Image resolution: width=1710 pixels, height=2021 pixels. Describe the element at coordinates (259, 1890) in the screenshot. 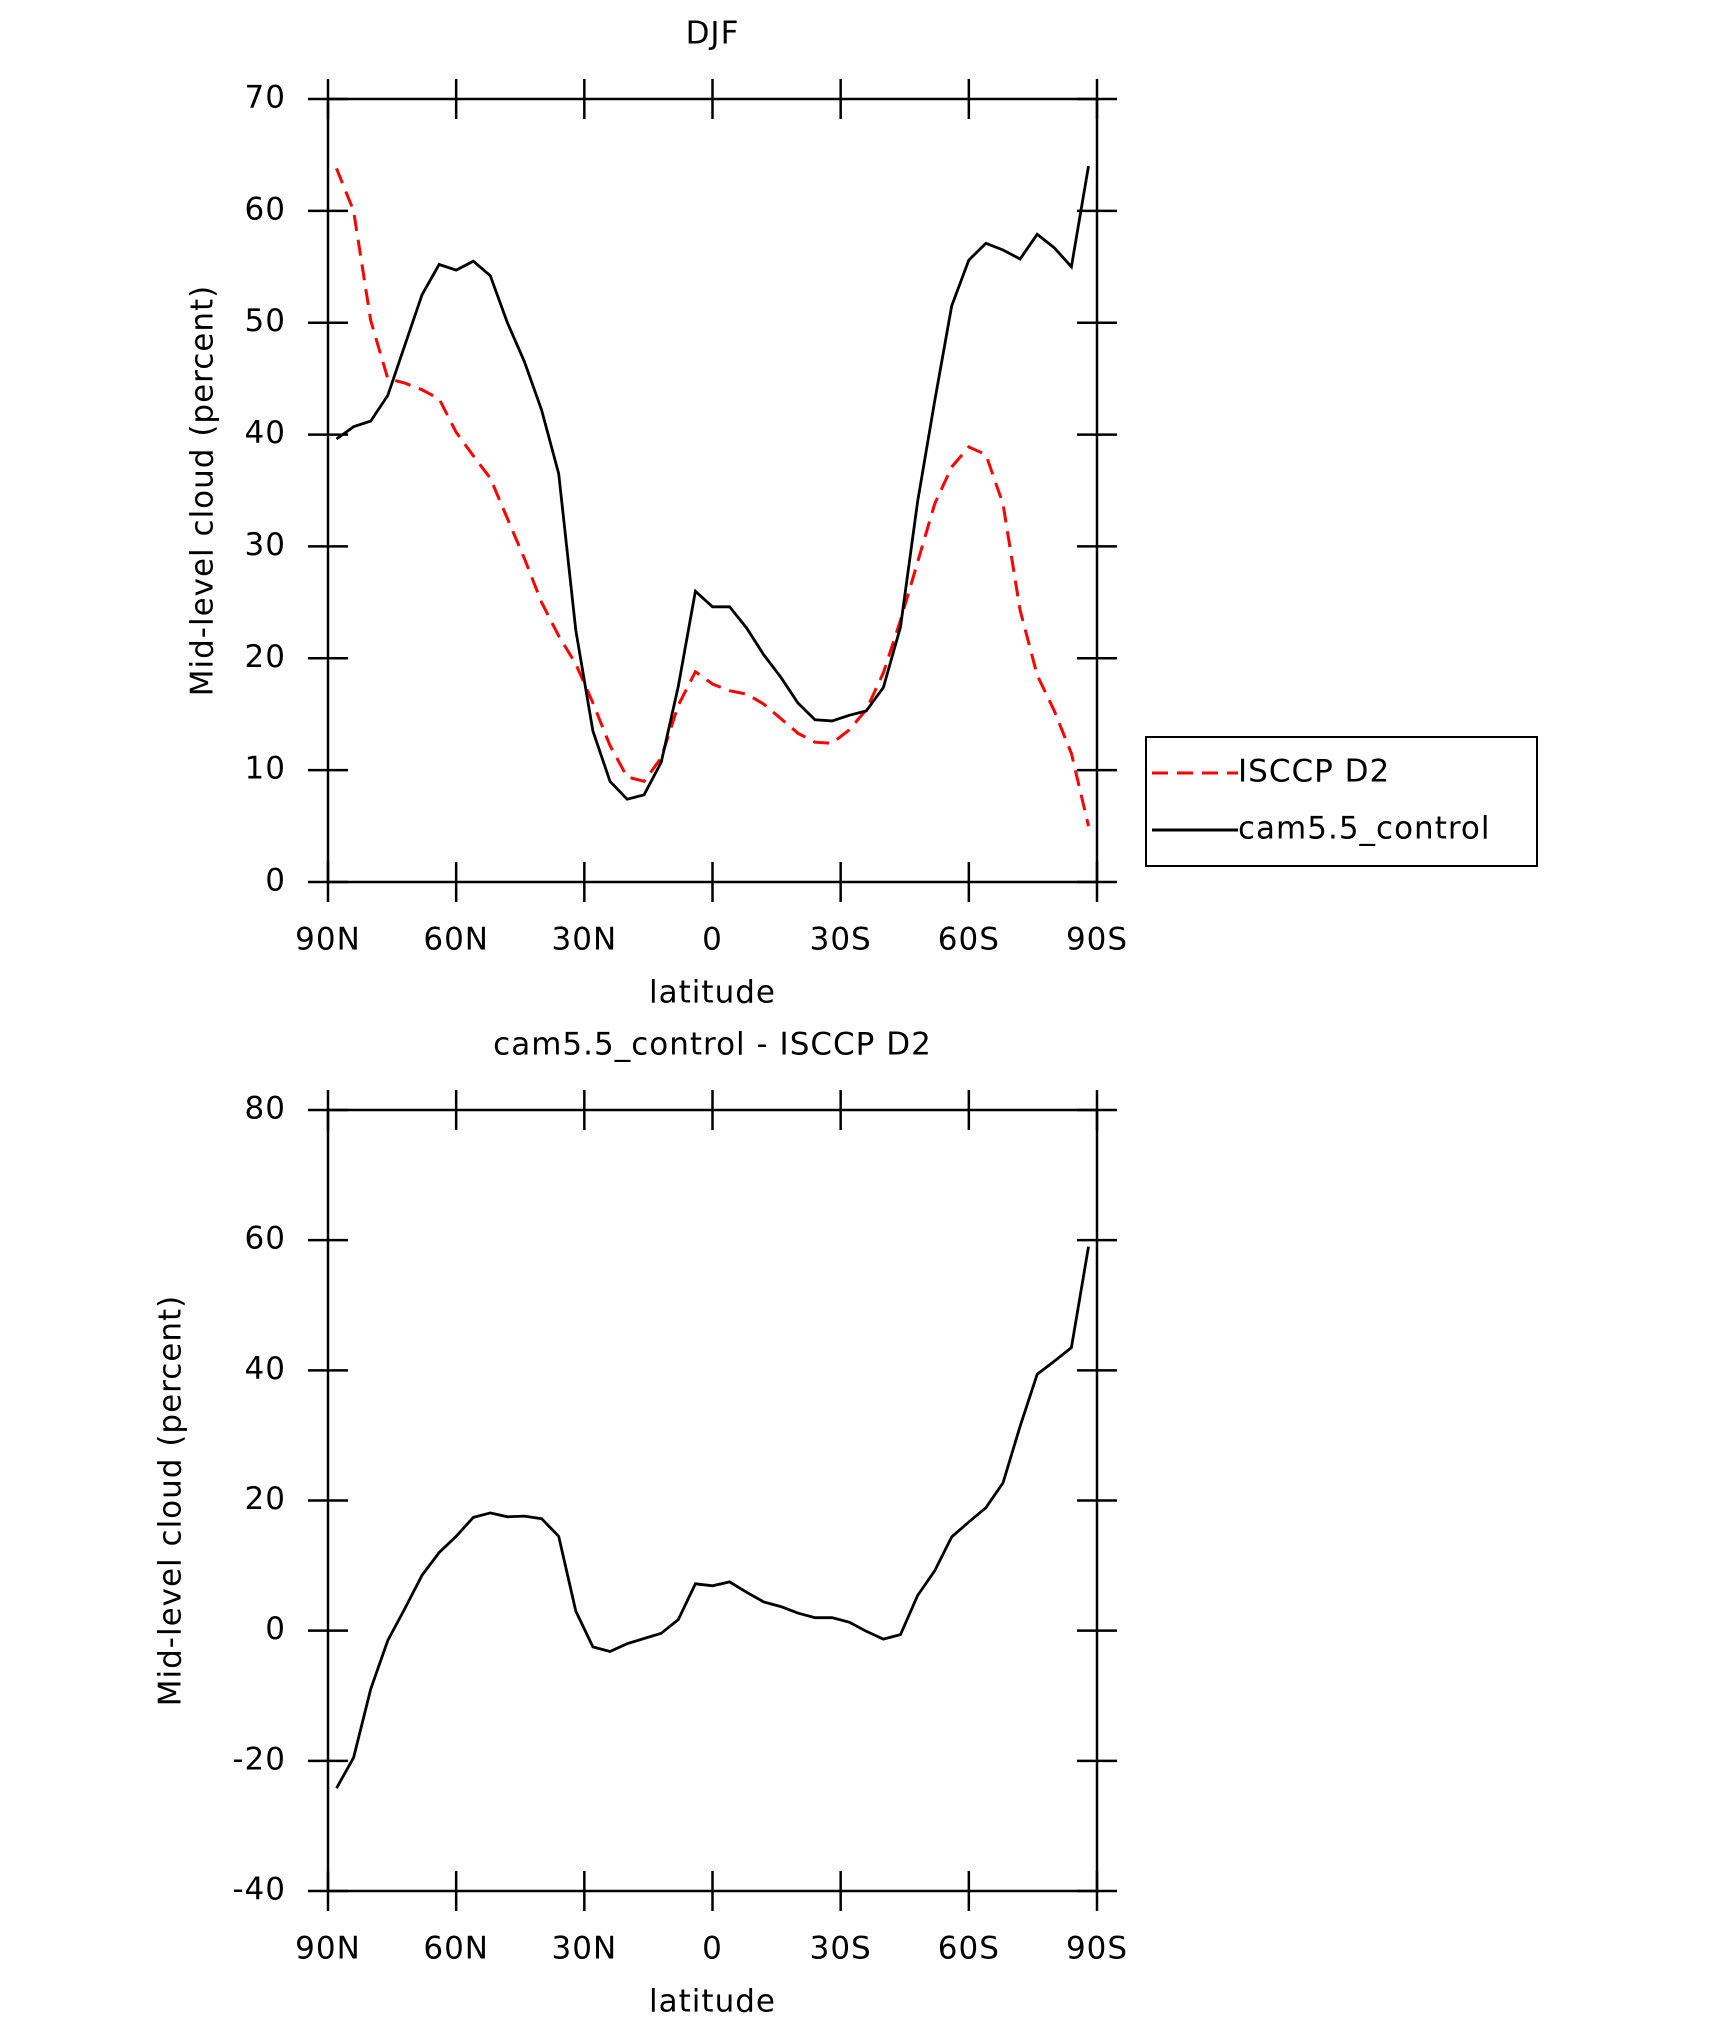

I see `y-tick-label: -40` at that location.